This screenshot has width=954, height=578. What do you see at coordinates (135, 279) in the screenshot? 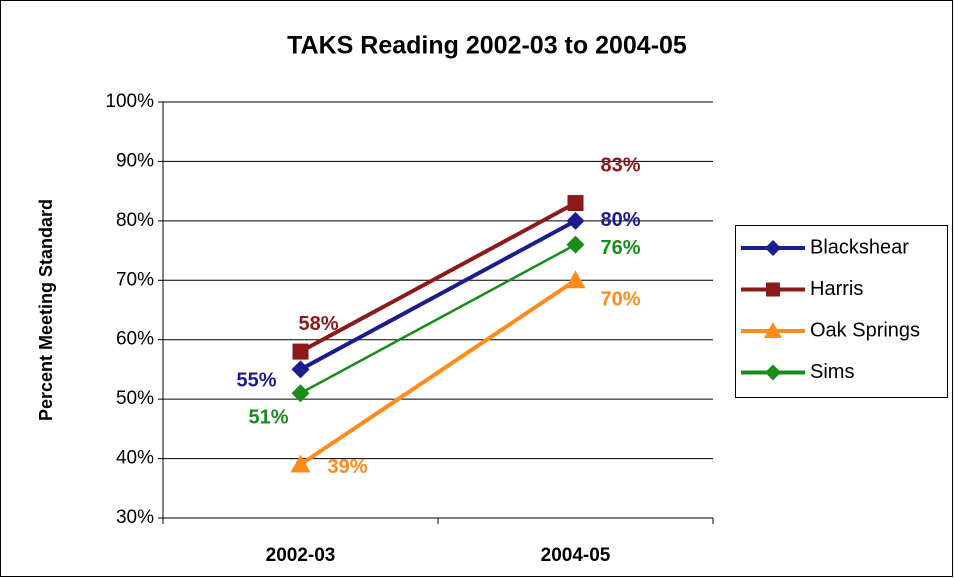
I see `y-tick-label: 70%` at bounding box center [135, 279].